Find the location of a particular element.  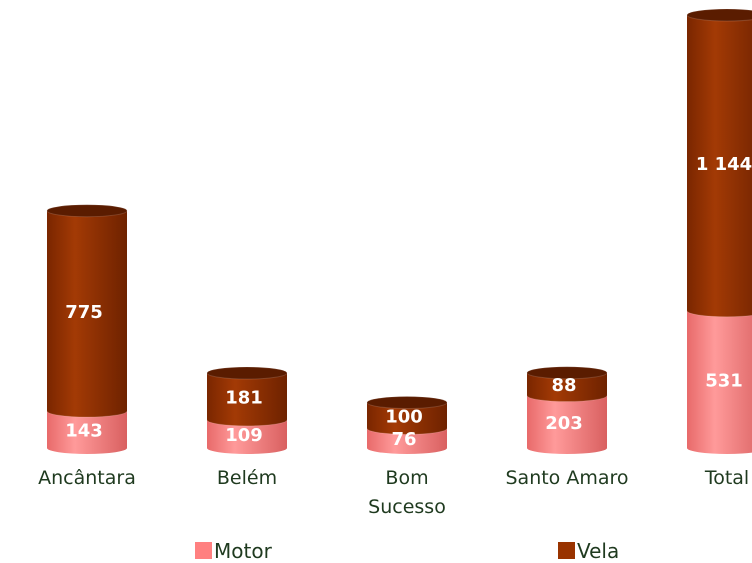

value-label: 181 is located at coordinates (244, 397).